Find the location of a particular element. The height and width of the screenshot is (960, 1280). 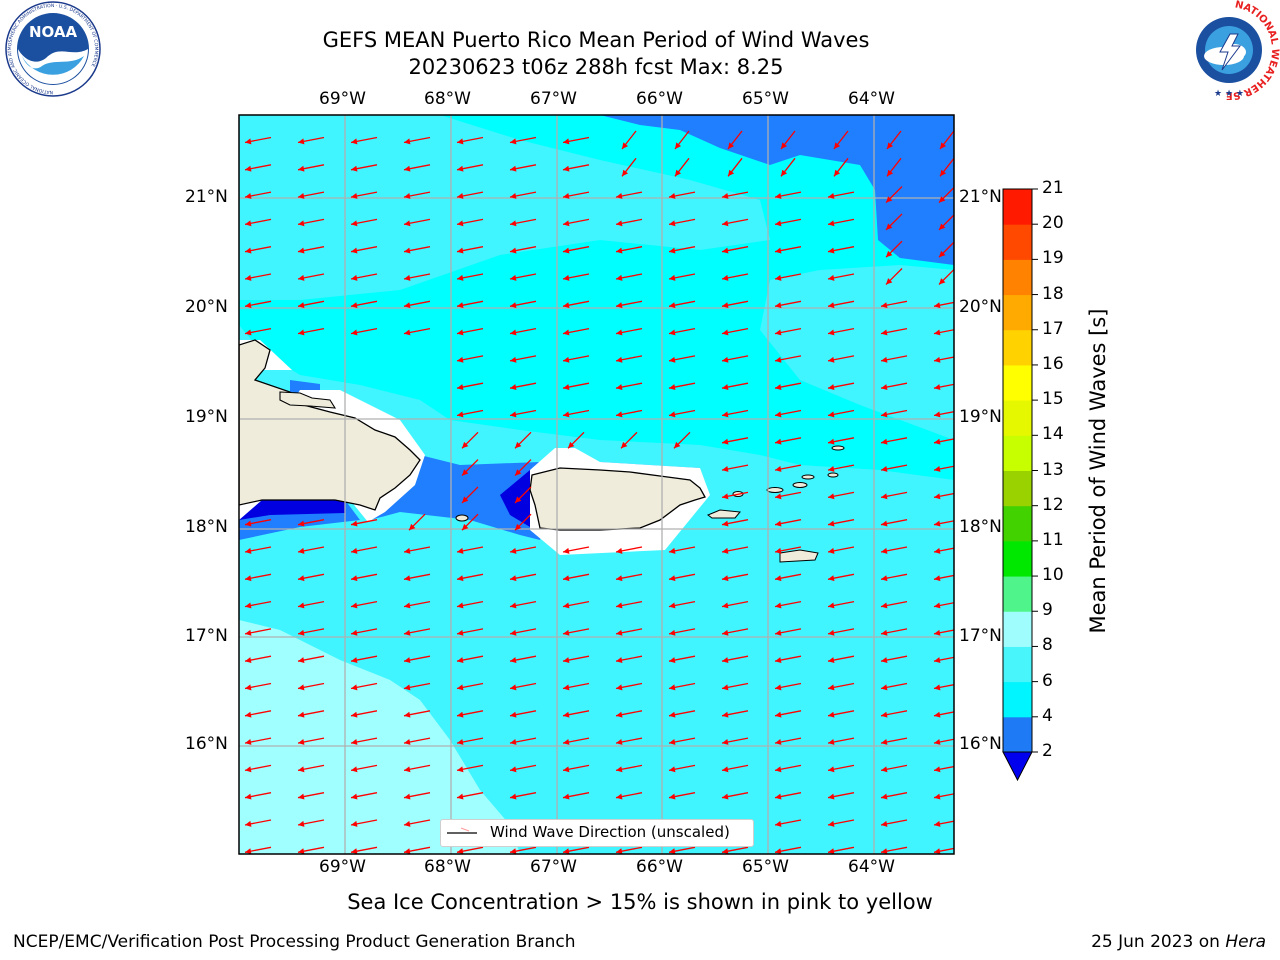

legend-label: Wind Wave Direction (unscaled) is located at coordinates (610, 832).